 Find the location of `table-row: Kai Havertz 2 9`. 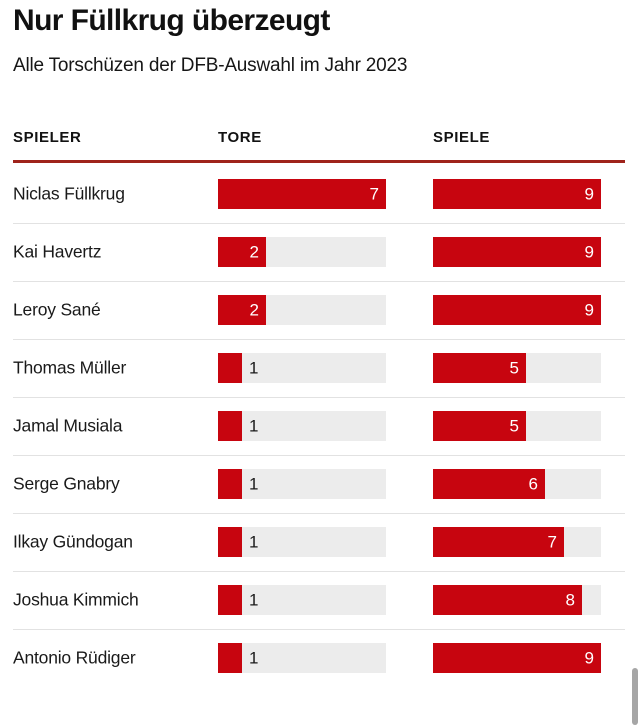

table-row: Kai Havertz 2 9 is located at coordinates (320, 252).